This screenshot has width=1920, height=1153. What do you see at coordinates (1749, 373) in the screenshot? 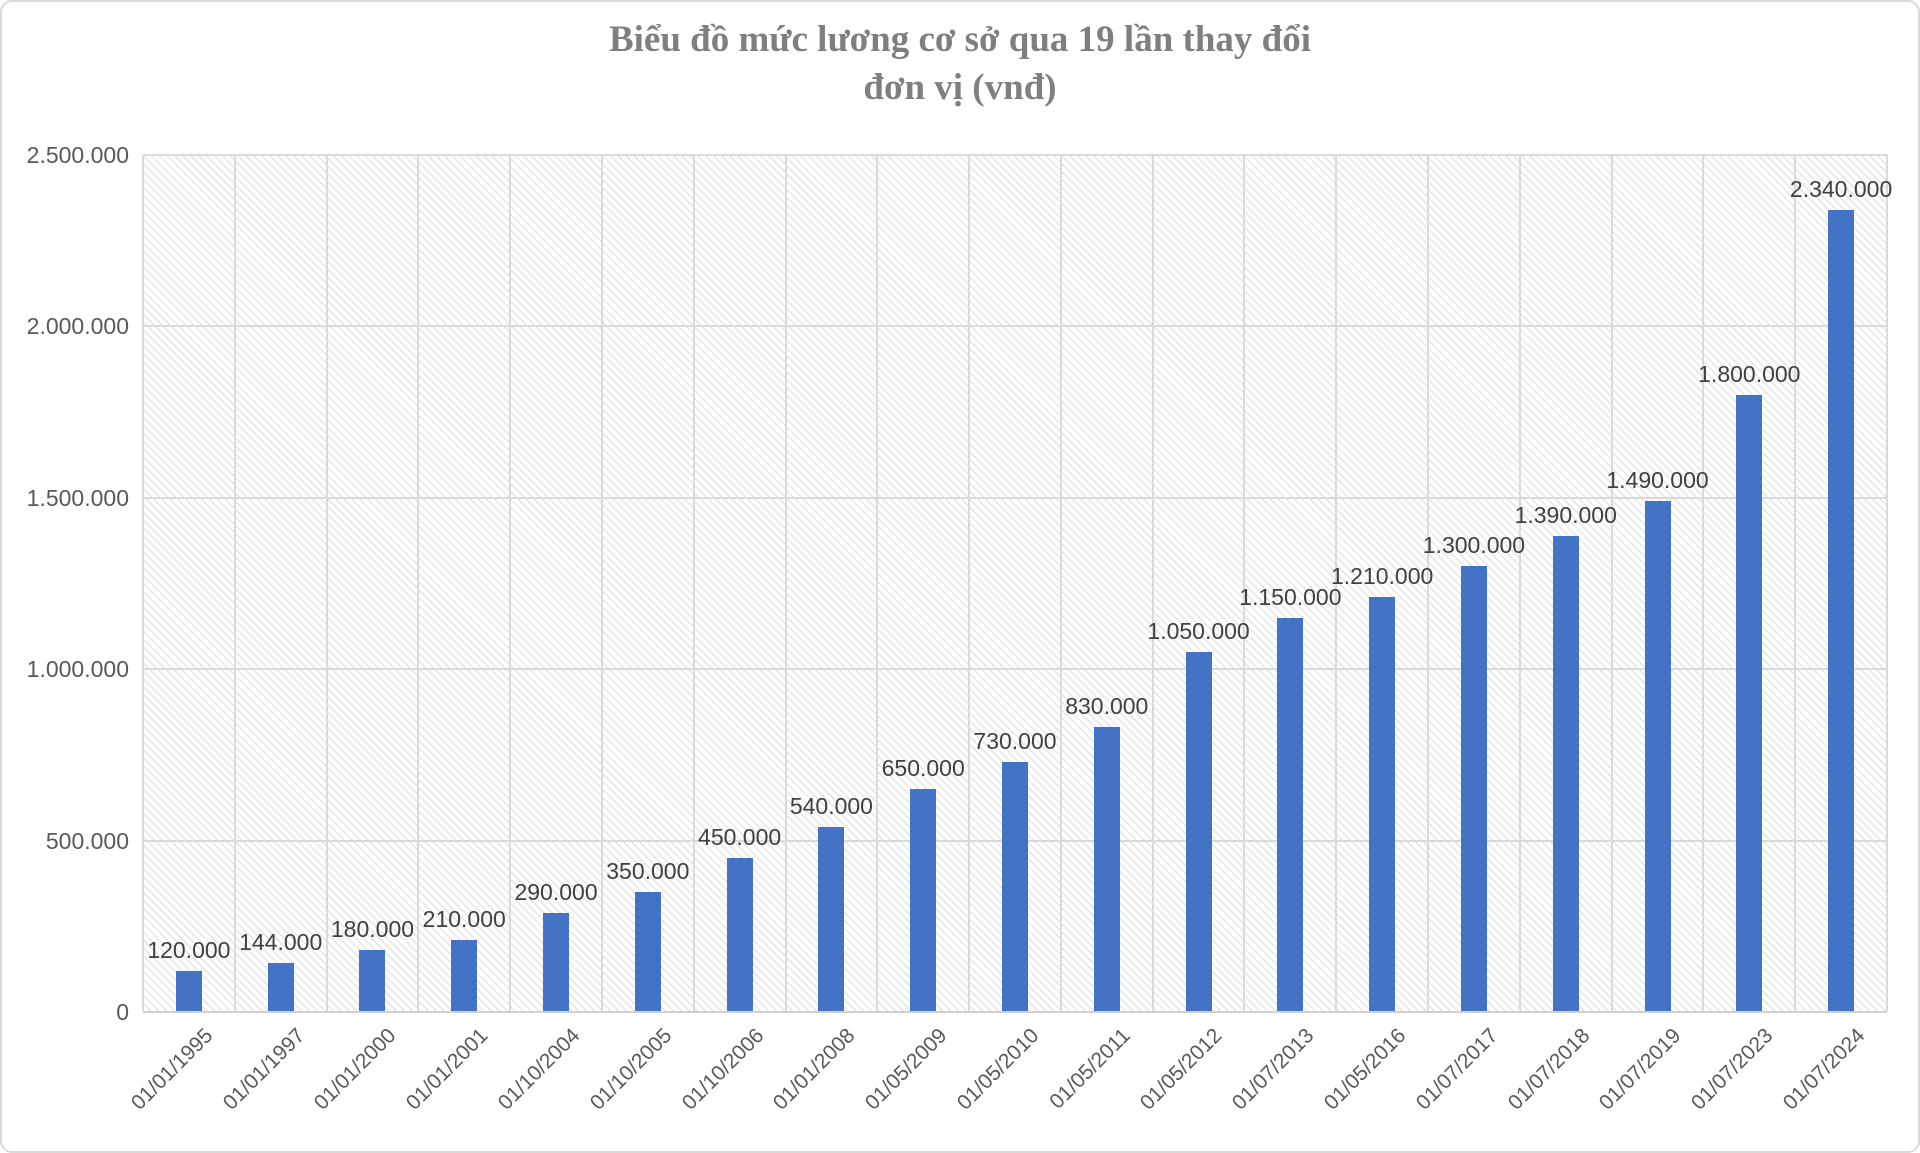
I see `bar-value-label: 1.800.000` at bounding box center [1749, 373].